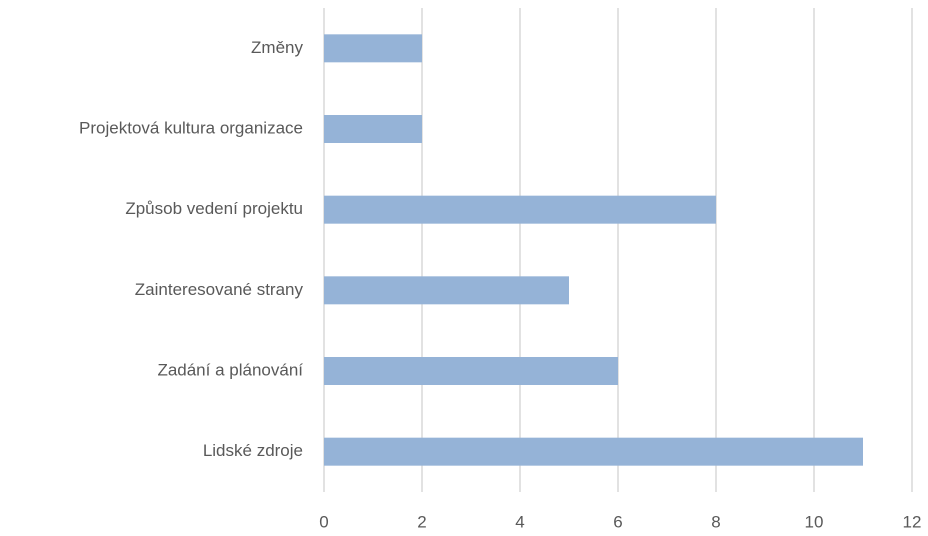 The width and height of the screenshot is (928, 536). Describe the element at coordinates (323, 521) in the screenshot. I see `x-tick-label: 0` at that location.